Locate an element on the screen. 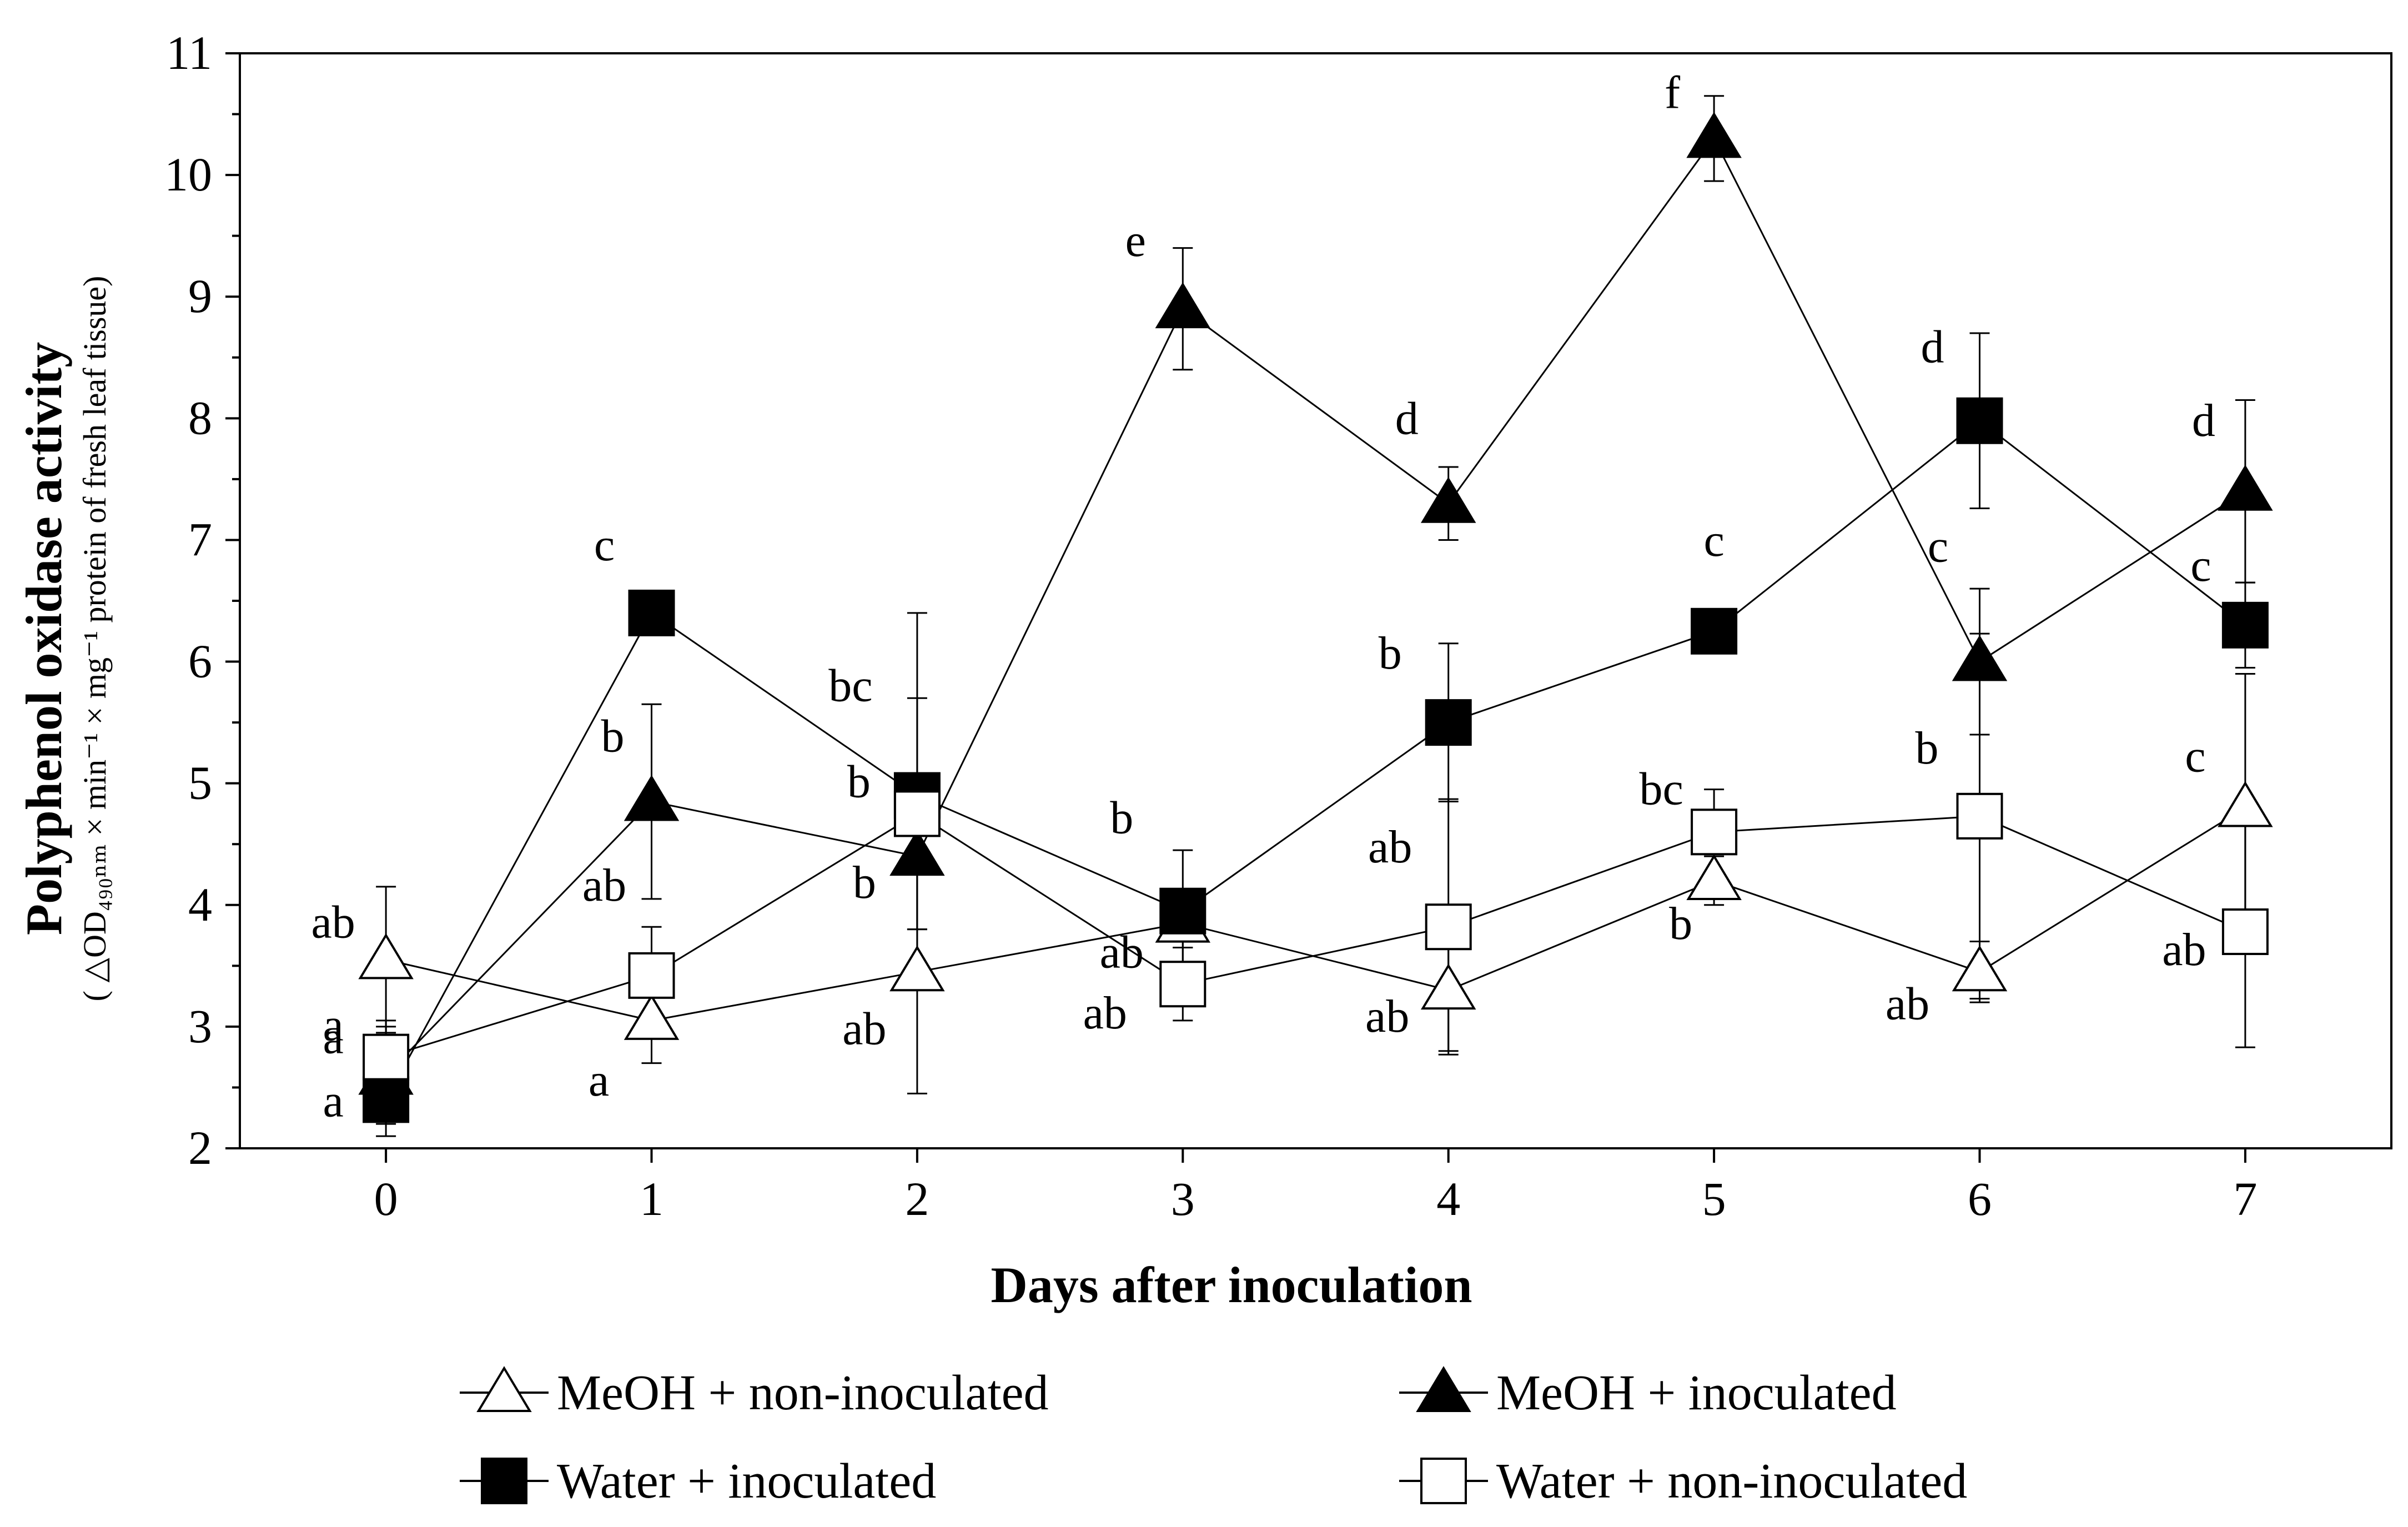 This screenshot has height=1527, width=2408. y-tick-label: 9 is located at coordinates (200, 296).